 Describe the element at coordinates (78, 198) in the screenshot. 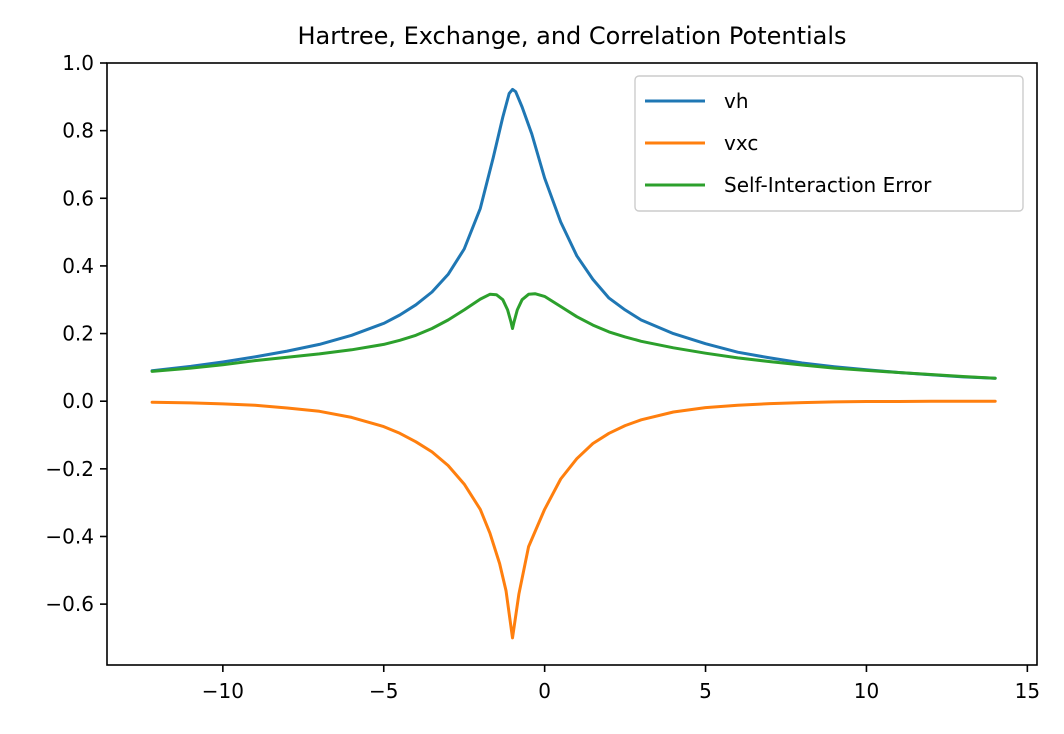

I see `y-tick-label: 0.6` at that location.